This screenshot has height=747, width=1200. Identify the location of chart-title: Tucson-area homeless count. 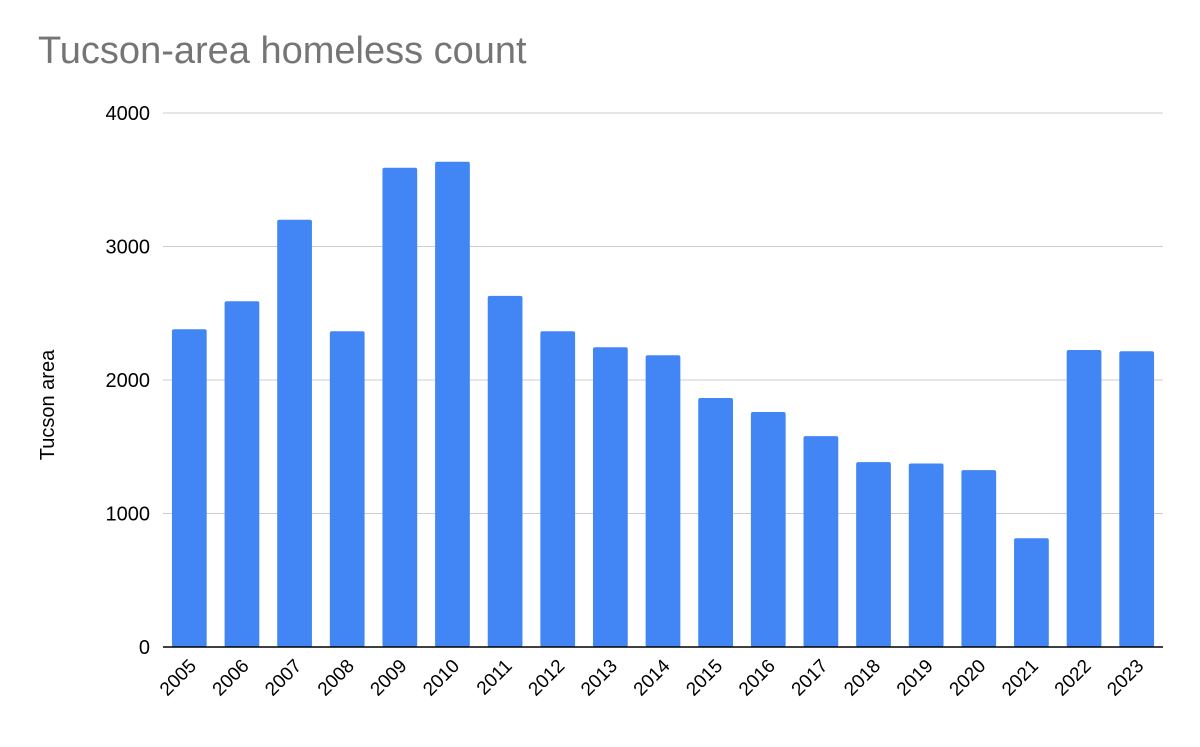
(282, 51).